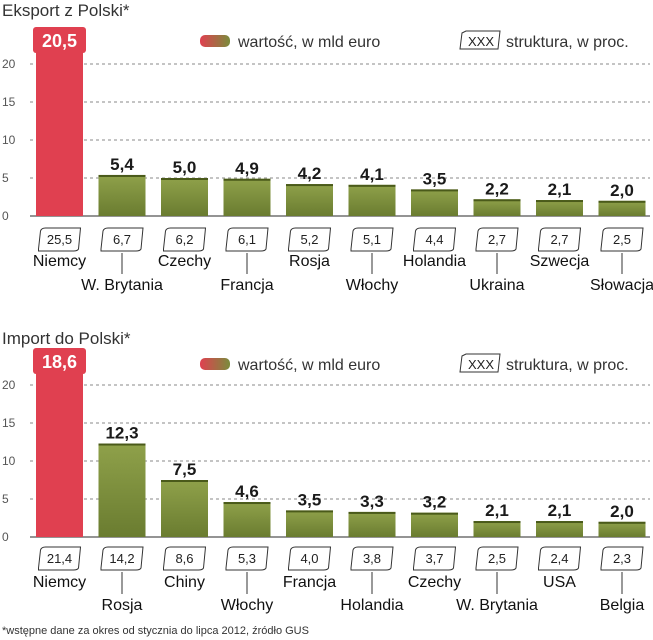 This screenshot has height=640, width=653. What do you see at coordinates (559, 582) in the screenshot?
I see `category-label: USA` at bounding box center [559, 582].